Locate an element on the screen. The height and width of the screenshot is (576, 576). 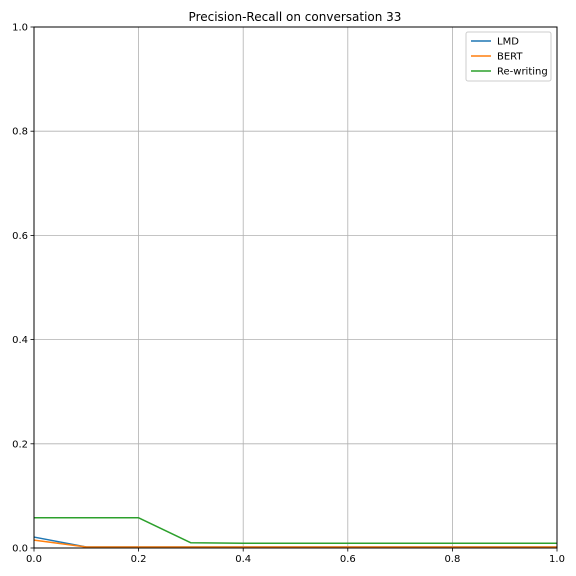
legend-label: Re-writing is located at coordinates (522, 72).